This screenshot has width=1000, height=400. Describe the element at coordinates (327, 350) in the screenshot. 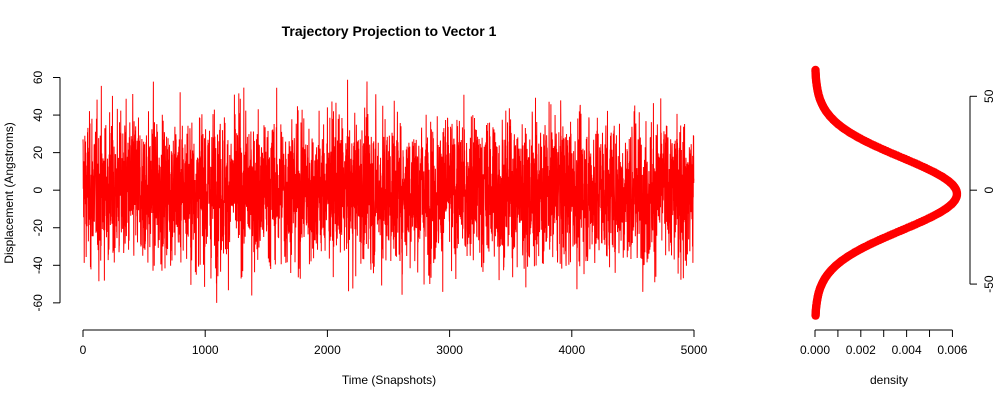

I see `x-tick-label: 2000` at that location.